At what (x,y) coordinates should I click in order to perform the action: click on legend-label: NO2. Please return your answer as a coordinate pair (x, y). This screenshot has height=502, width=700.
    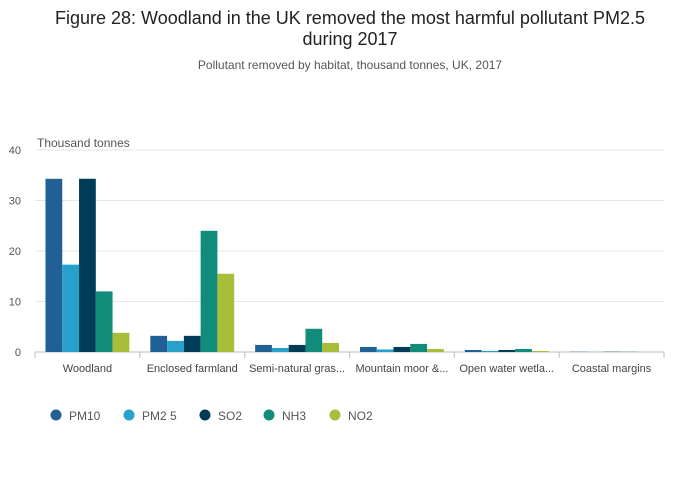
    Looking at the image, I should click on (360, 416).